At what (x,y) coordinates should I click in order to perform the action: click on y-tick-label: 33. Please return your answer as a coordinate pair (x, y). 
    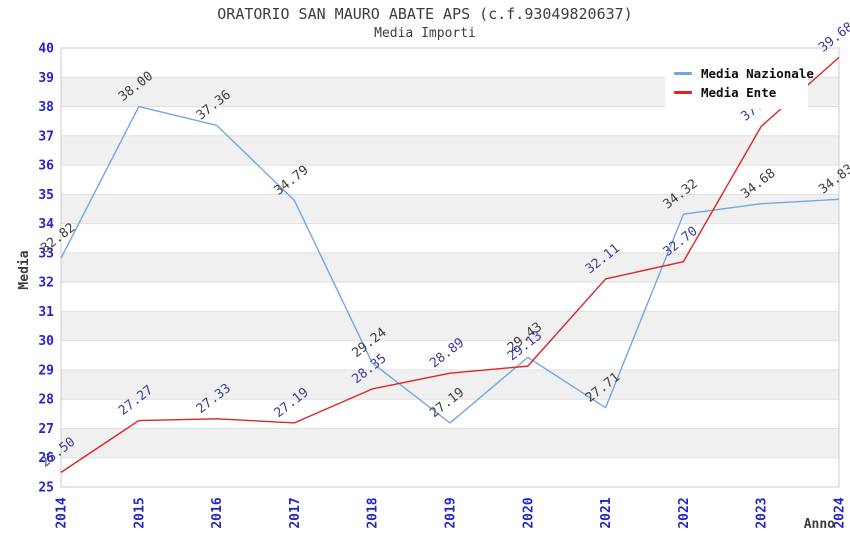
    Looking at the image, I should click on (46, 253).